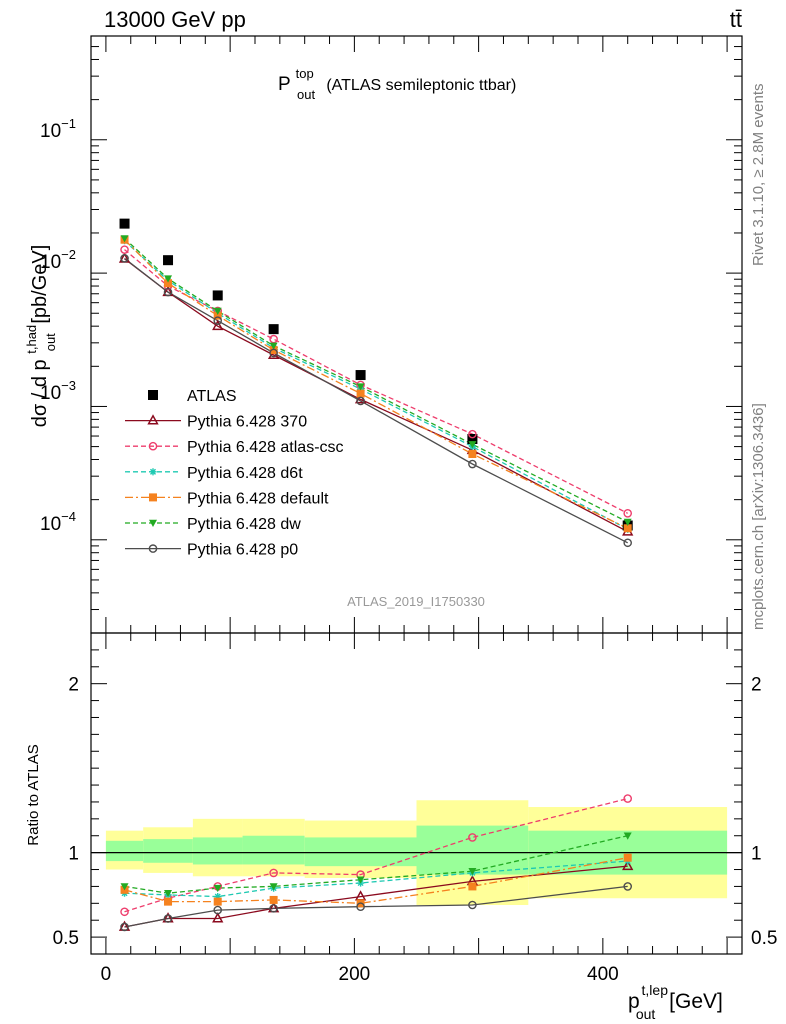 This screenshot has width=786, height=1024. I want to click on ratio-bands, so click(416, 853).